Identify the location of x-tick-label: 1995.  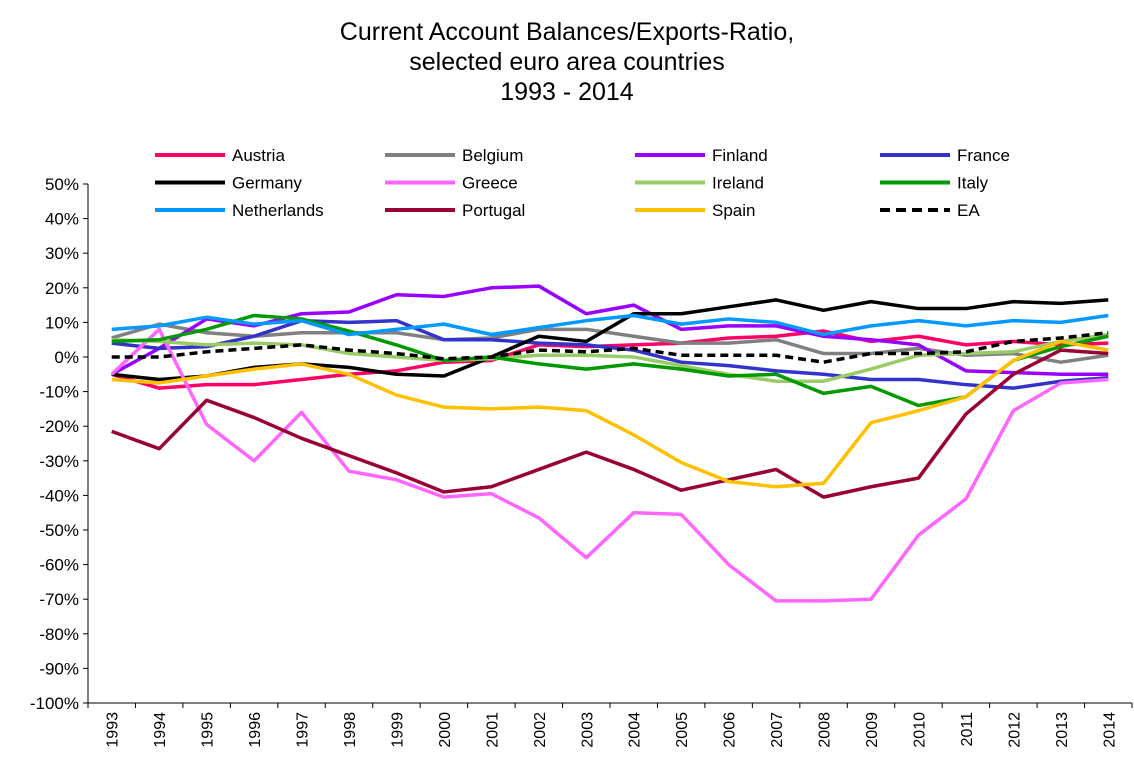
(208, 730).